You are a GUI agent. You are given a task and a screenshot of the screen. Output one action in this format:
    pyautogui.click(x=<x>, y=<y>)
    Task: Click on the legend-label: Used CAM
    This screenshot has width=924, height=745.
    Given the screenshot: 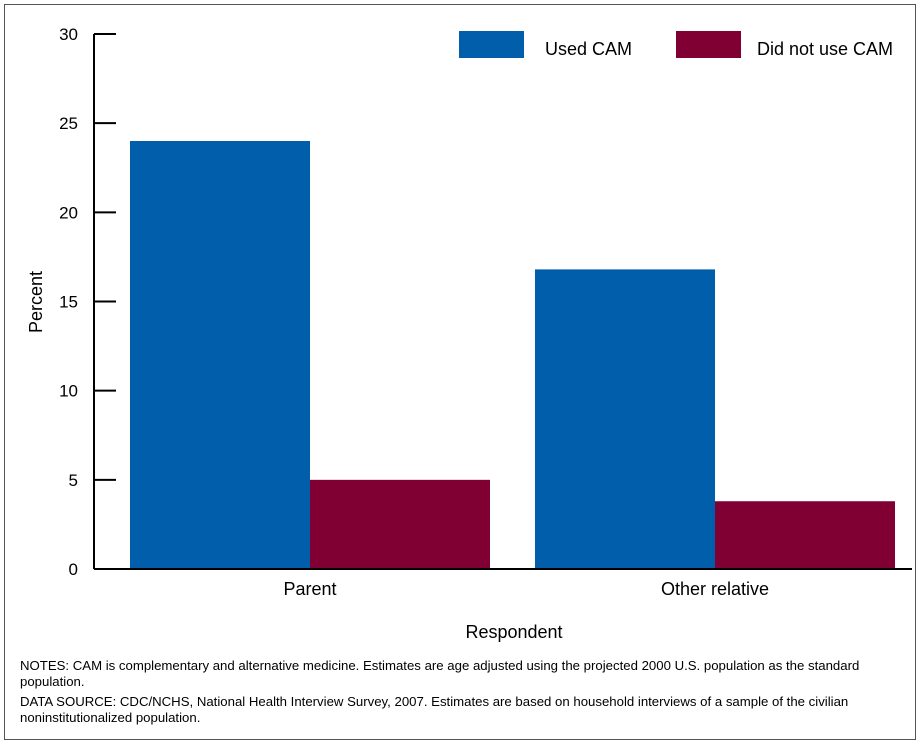 What is the action you would take?
    pyautogui.click(x=588, y=49)
    